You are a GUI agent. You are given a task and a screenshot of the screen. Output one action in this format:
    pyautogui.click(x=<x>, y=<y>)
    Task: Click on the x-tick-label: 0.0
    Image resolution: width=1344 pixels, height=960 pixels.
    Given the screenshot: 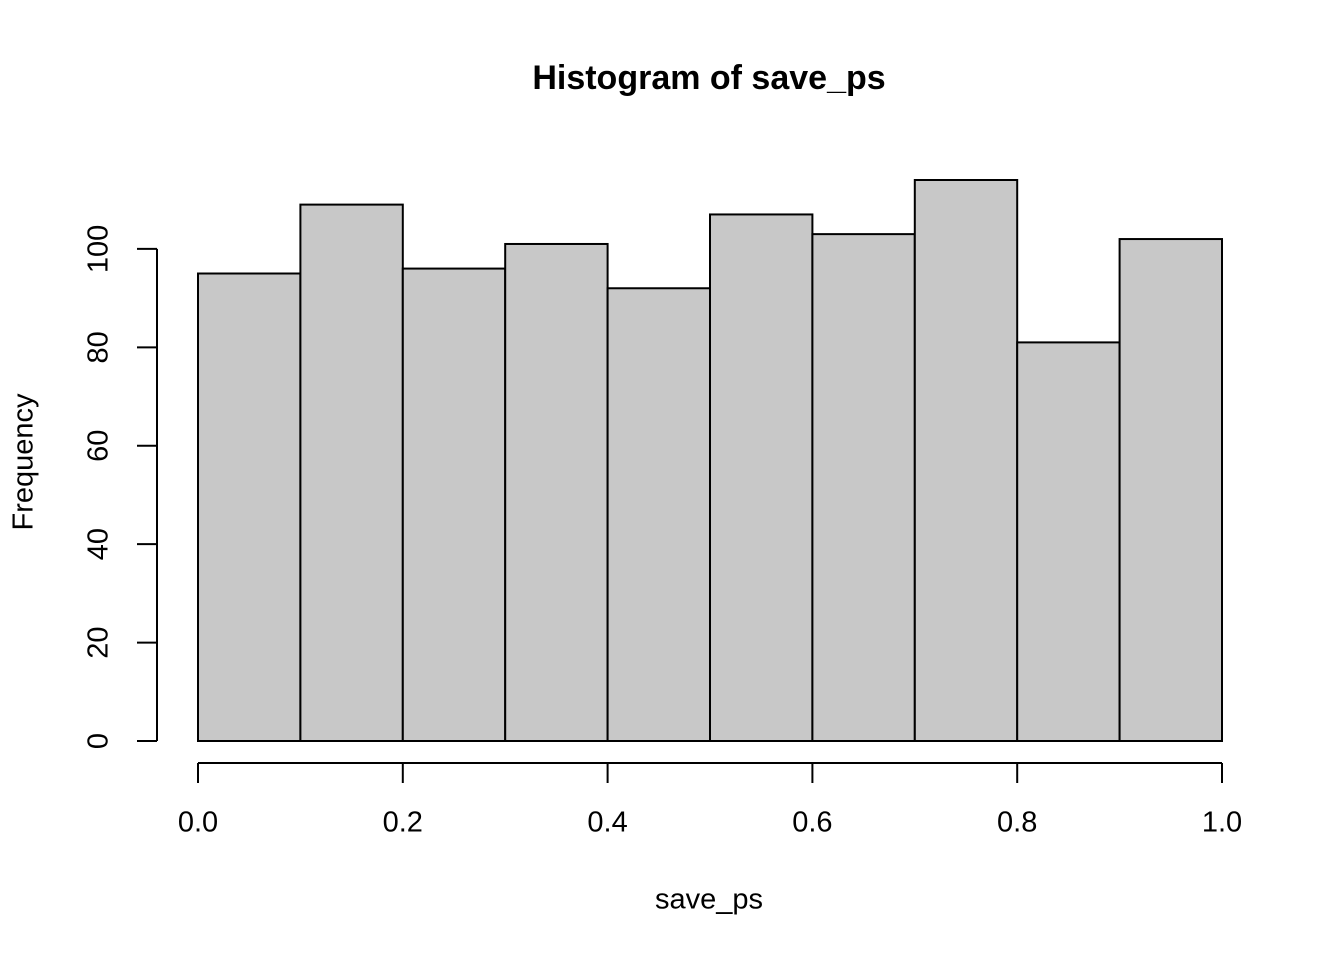 What is the action you would take?
    pyautogui.click(x=198, y=823)
    